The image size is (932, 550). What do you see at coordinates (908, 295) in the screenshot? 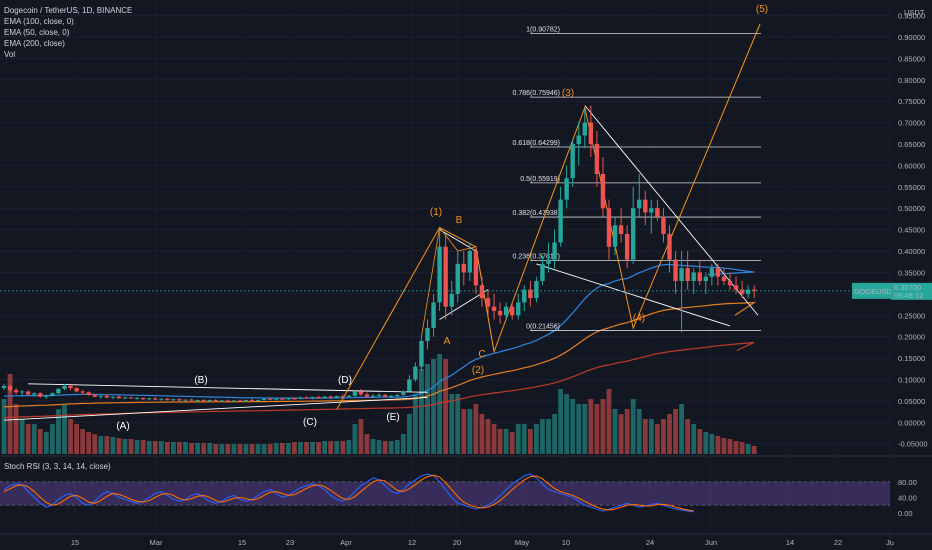
I see `price-tag-time: 09:48:12` at bounding box center [908, 295].